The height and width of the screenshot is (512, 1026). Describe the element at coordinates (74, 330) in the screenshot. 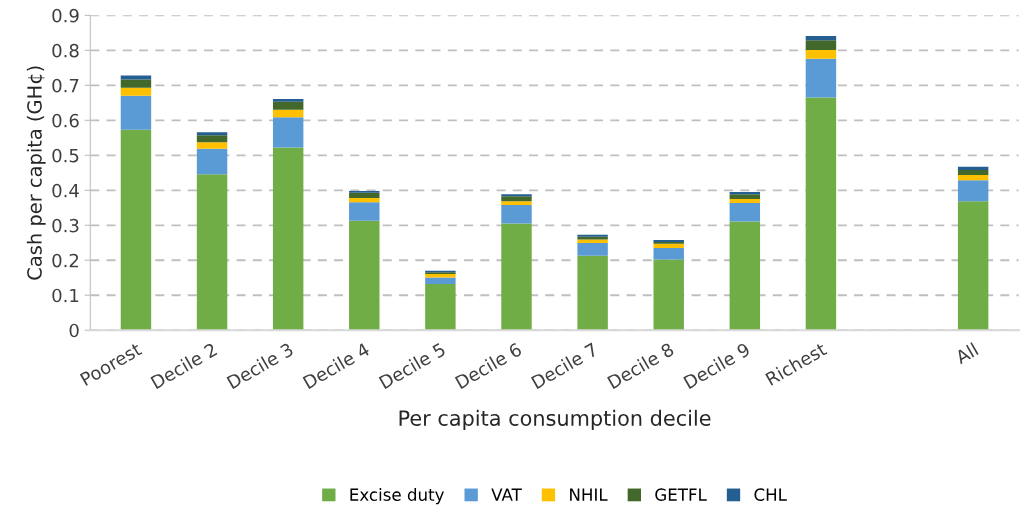

I see `y-tick-label: 0` at that location.